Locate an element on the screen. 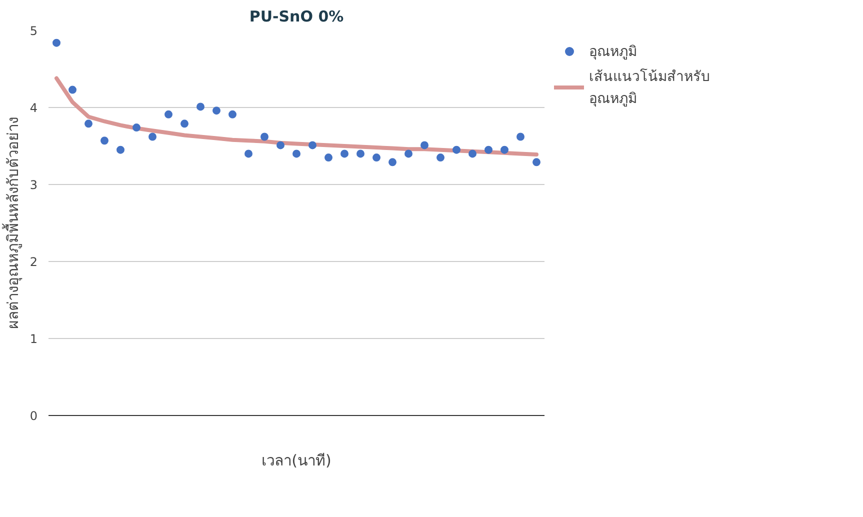  chart-title: PU-SnO 0% is located at coordinates (296, 17).